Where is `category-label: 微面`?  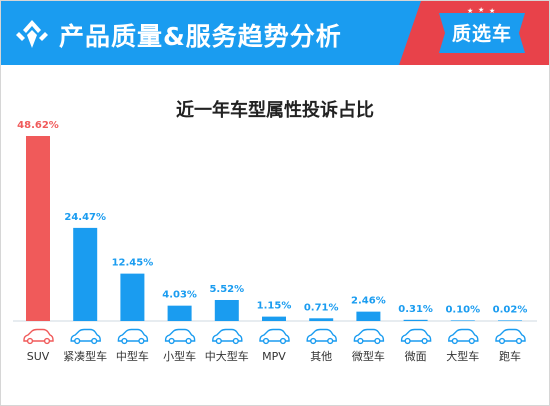 category-label: 微面 is located at coordinates (416, 356).